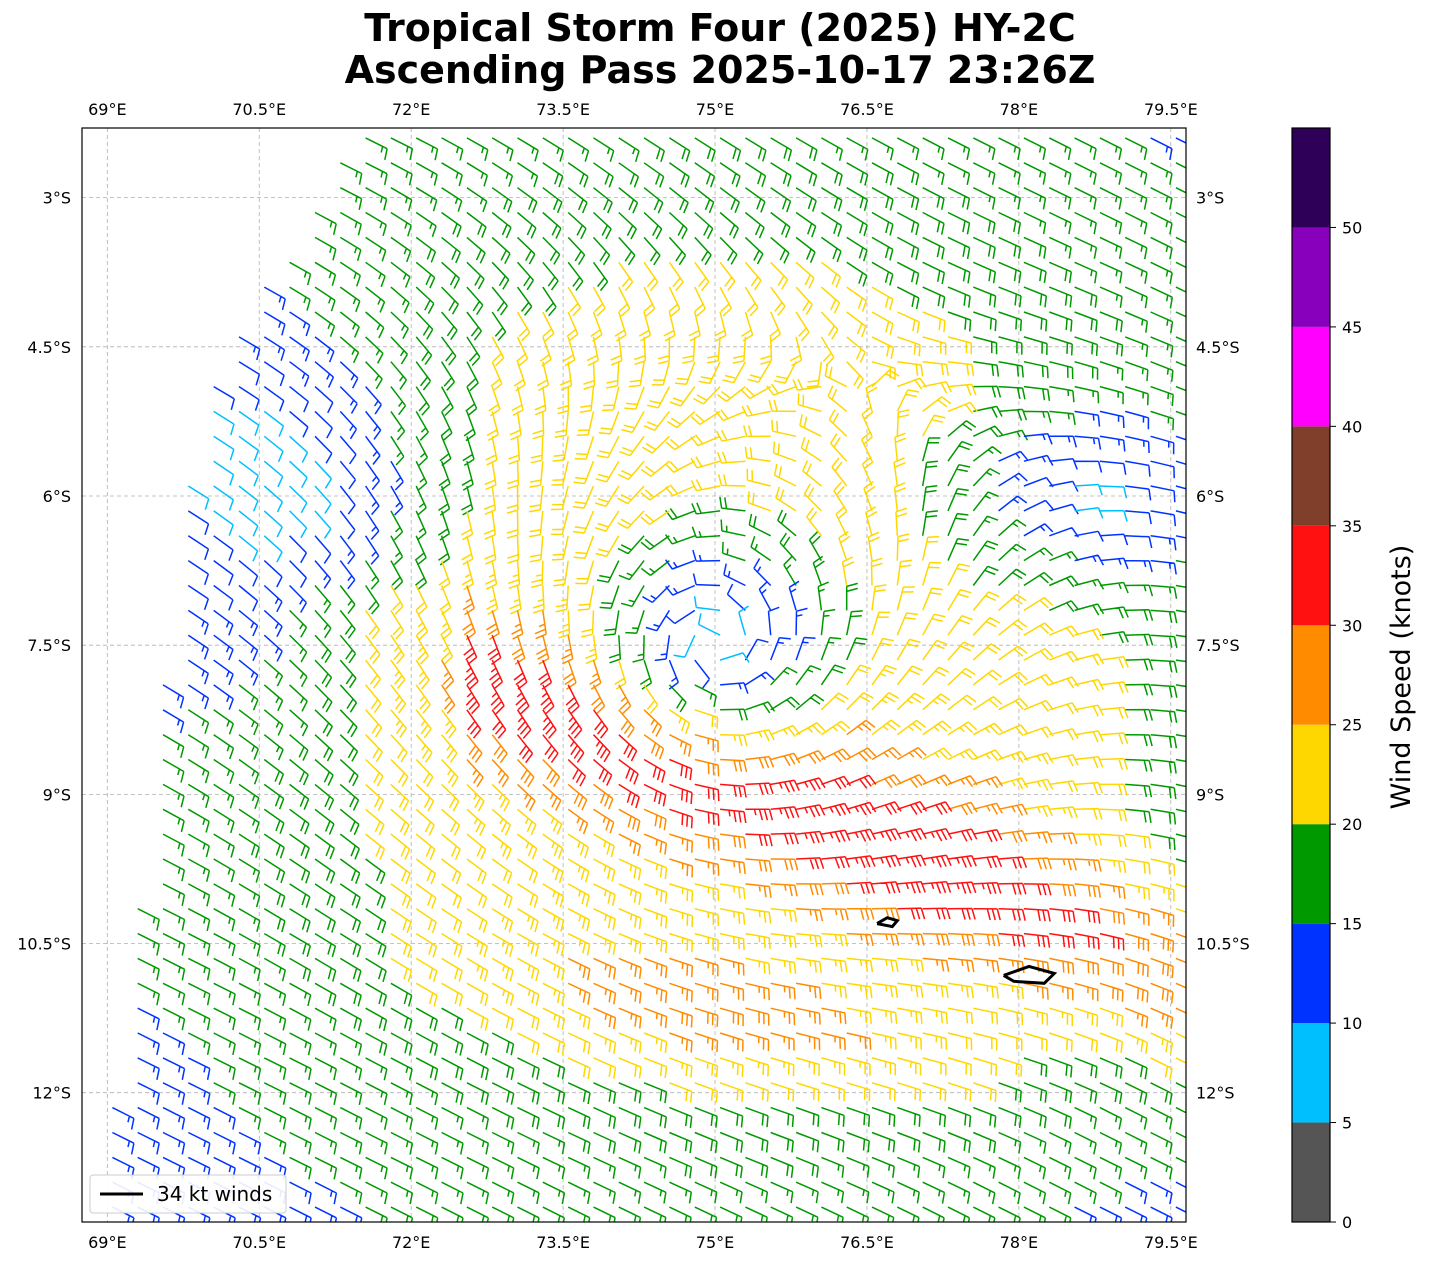  Describe the element at coordinates (259, 109) in the screenshot. I see `lon-tick-label-top: 70.5°E` at that location.